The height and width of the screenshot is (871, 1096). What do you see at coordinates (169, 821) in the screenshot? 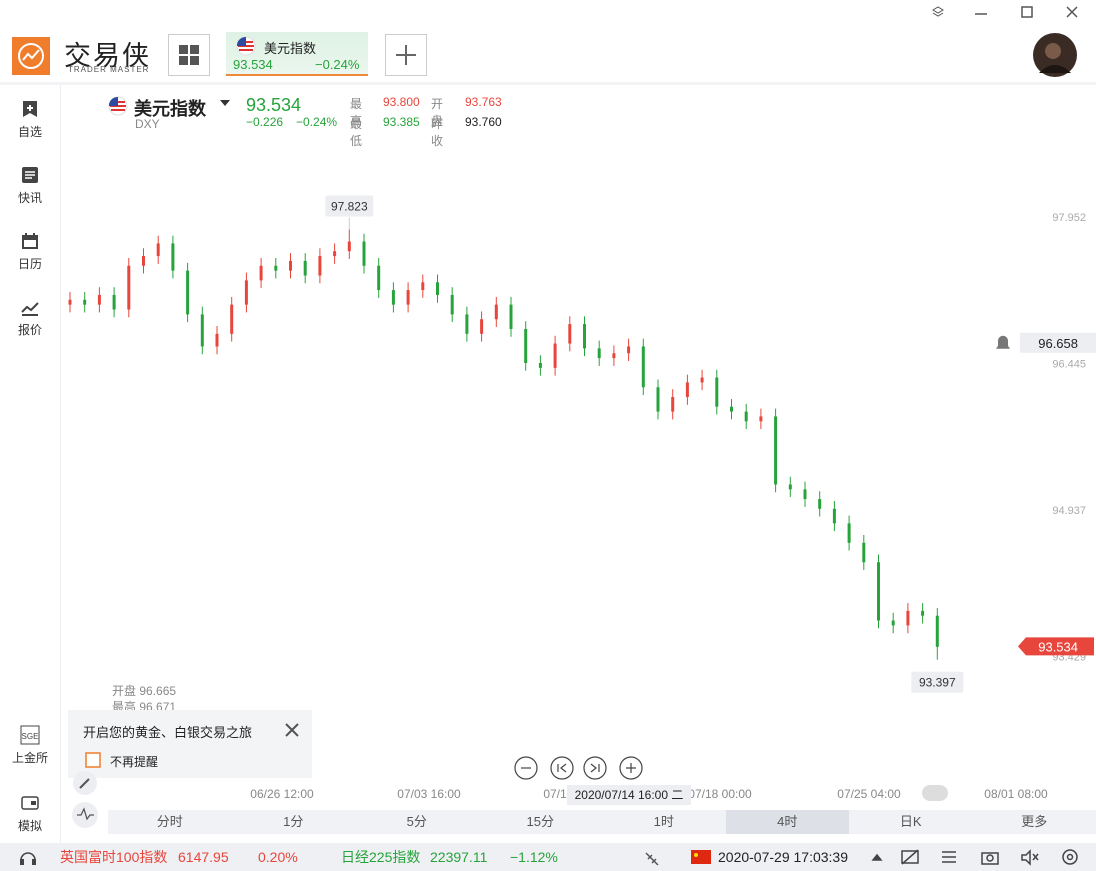
I see `period-tab: 分时` at bounding box center [169, 821].